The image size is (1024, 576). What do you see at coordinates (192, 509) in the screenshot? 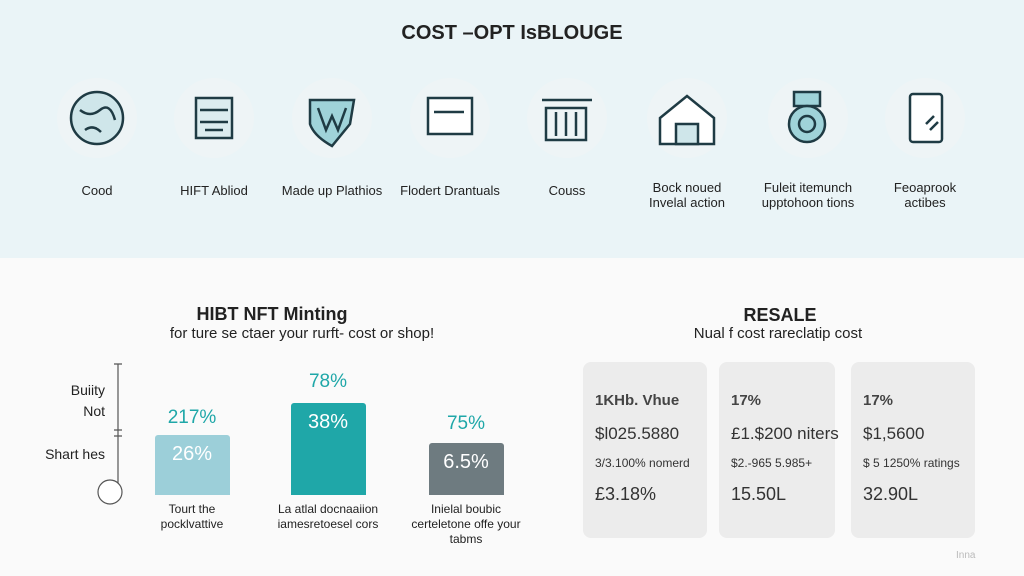
I see `bar-caption: Tourt the` at bounding box center [192, 509].